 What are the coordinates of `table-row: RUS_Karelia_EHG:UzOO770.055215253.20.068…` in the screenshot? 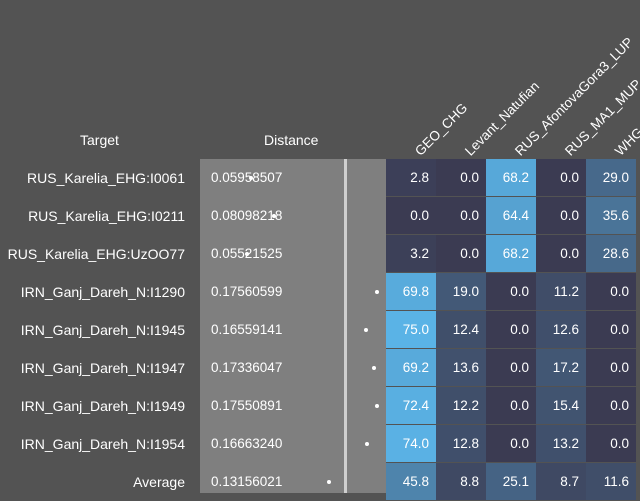 It's located at (320, 254).